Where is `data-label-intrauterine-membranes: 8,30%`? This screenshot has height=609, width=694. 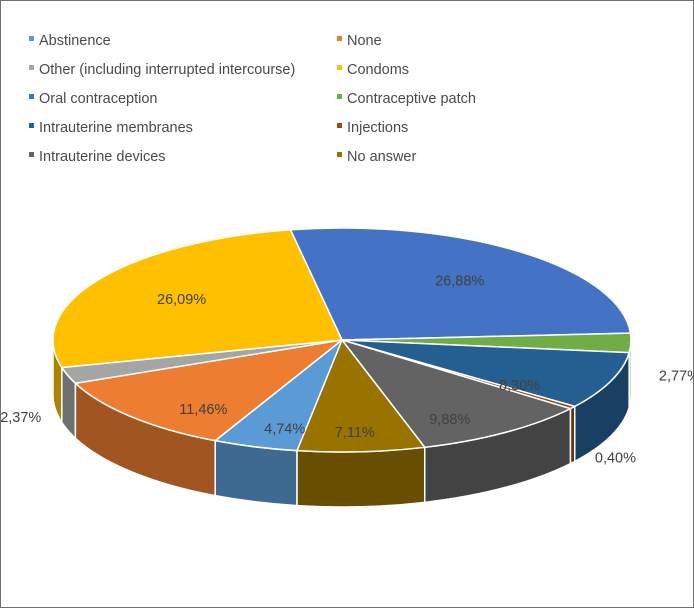 data-label-intrauterine-membranes: 8,30% is located at coordinates (519, 386).